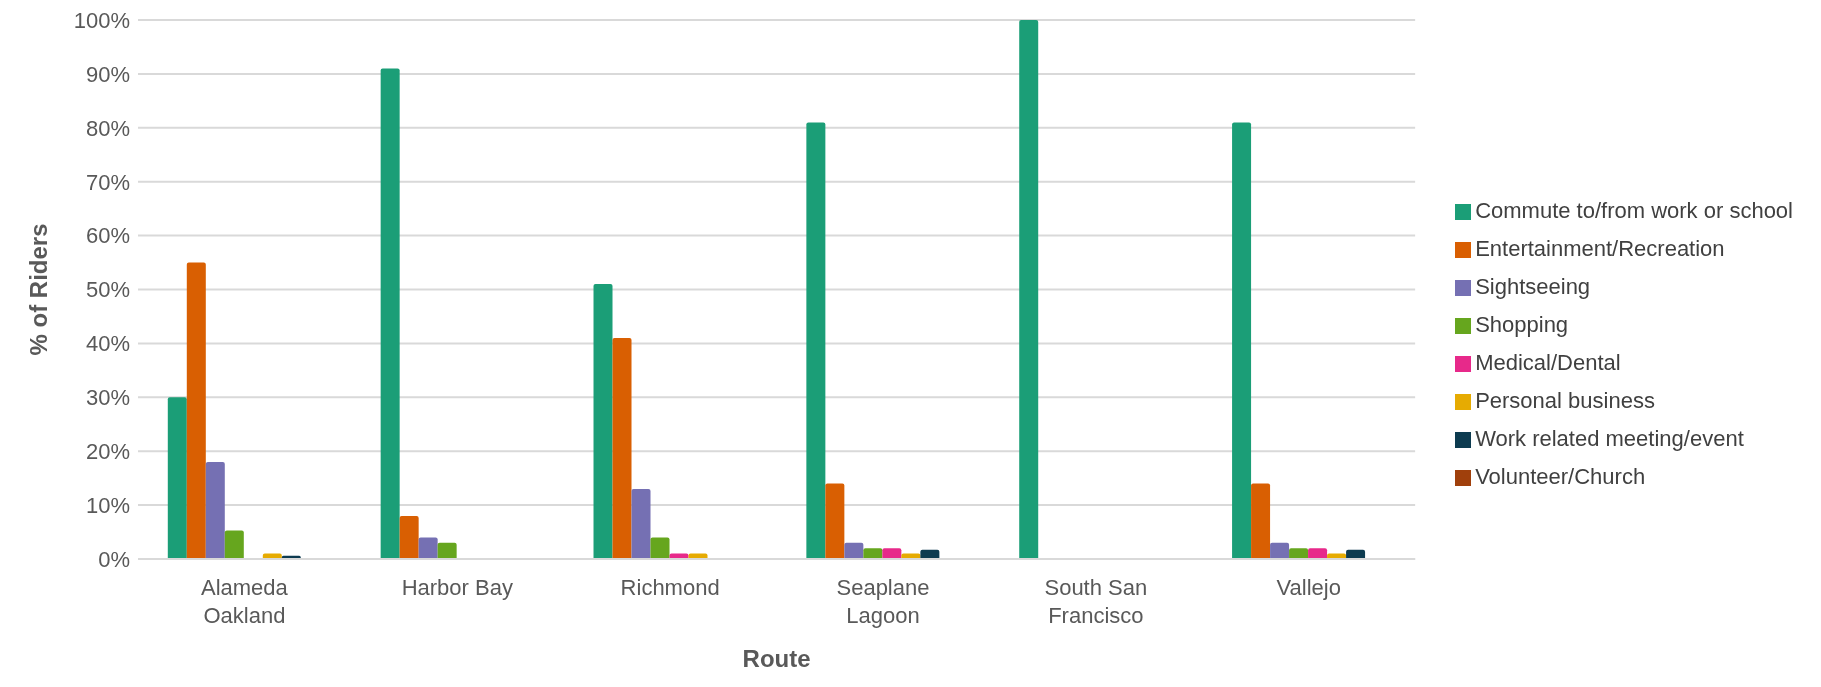 The height and width of the screenshot is (687, 1821). I want to click on y-tick-label: 30%, so click(107, 398).